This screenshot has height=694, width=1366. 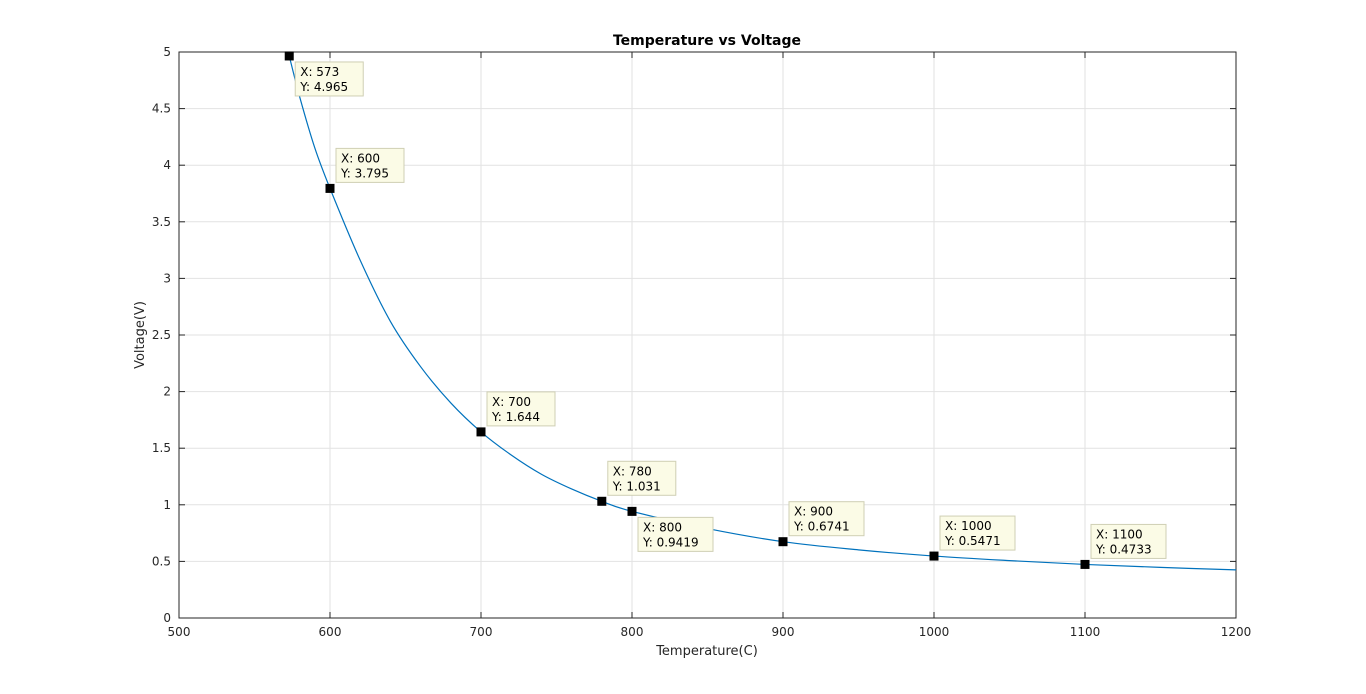 I want to click on y-tick-label: 3, so click(x=167, y=278).